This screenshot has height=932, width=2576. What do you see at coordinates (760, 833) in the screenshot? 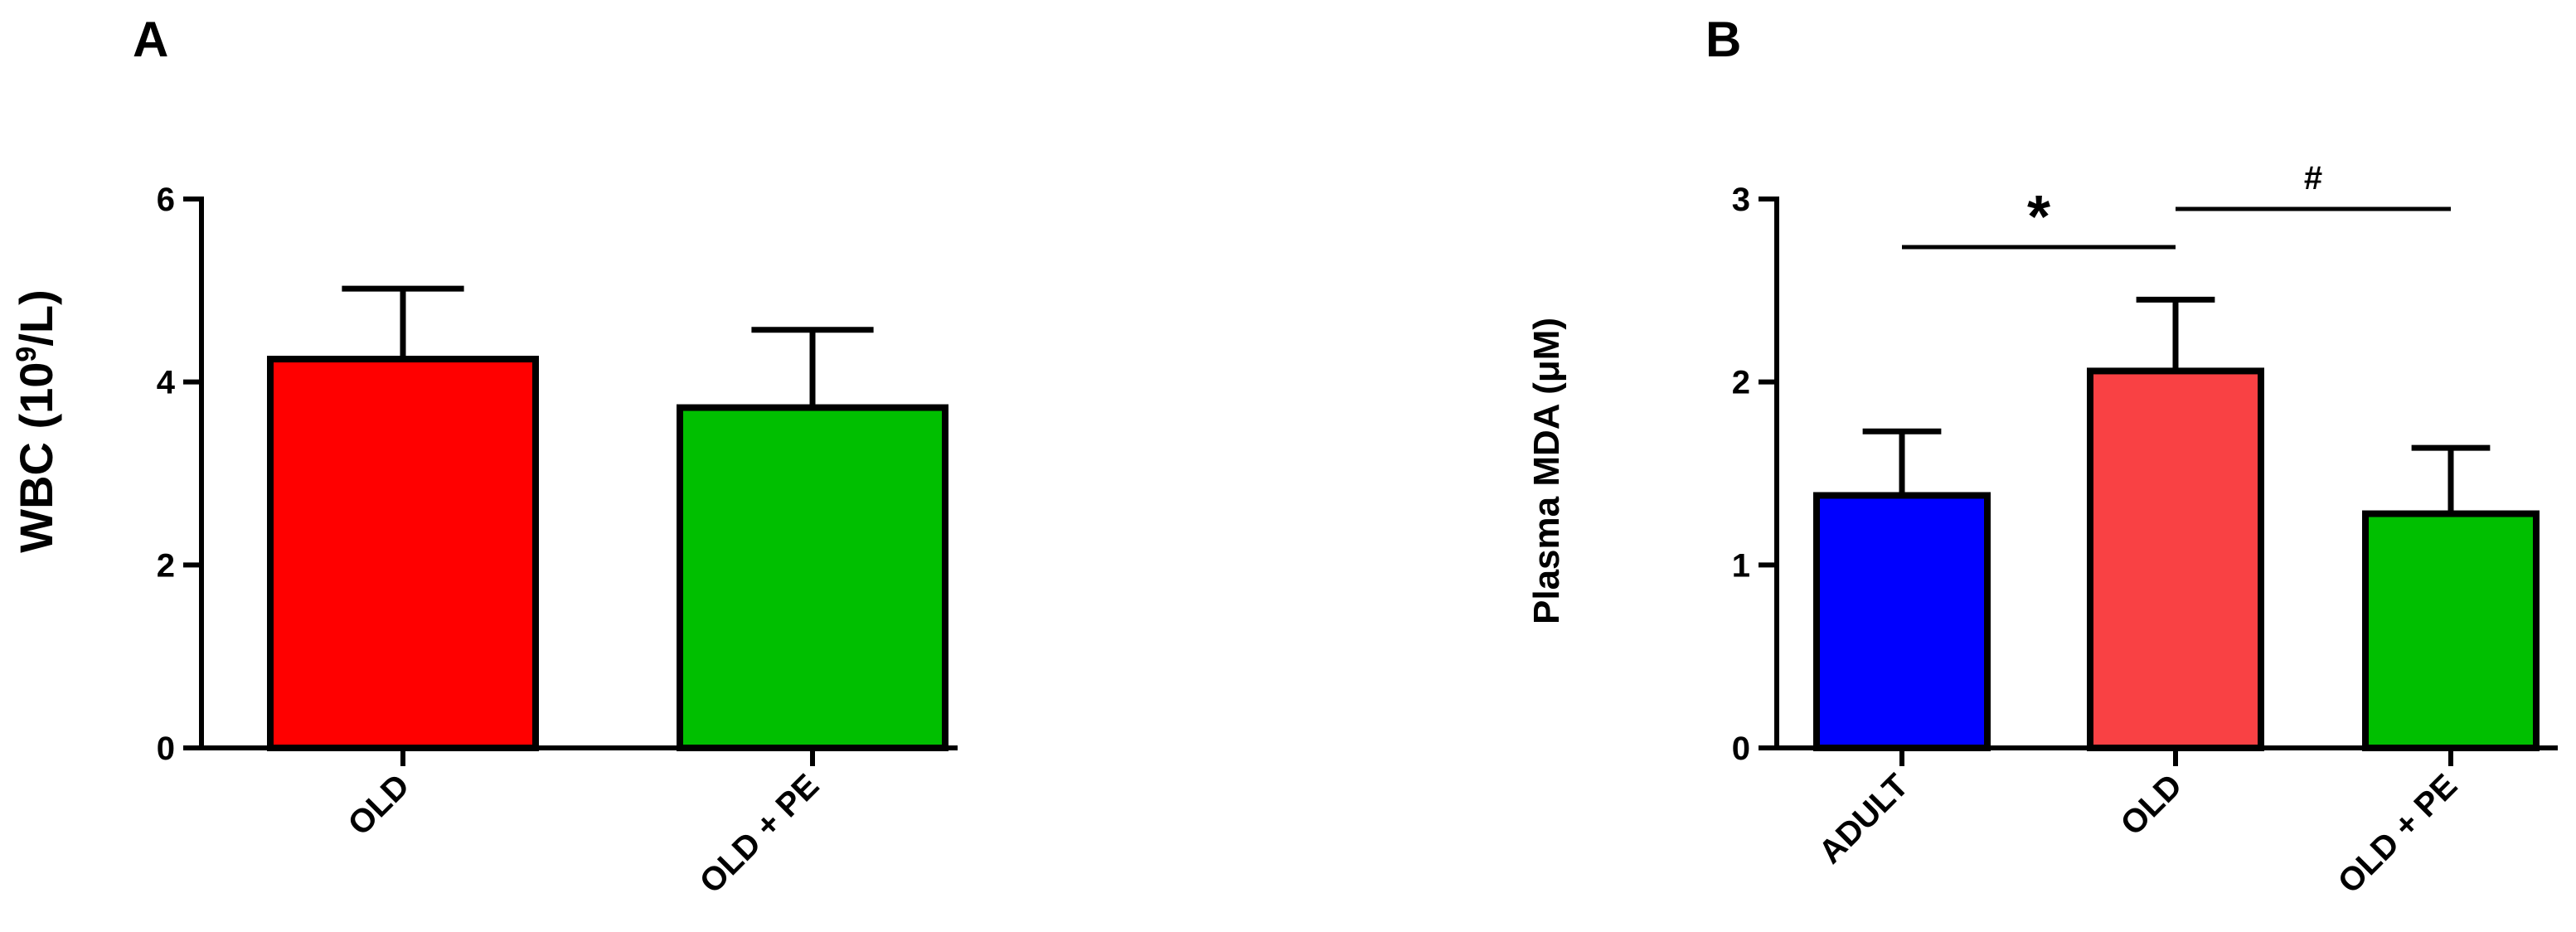
I see `panel-a-x-tick-label: OLD + PE` at bounding box center [760, 833].